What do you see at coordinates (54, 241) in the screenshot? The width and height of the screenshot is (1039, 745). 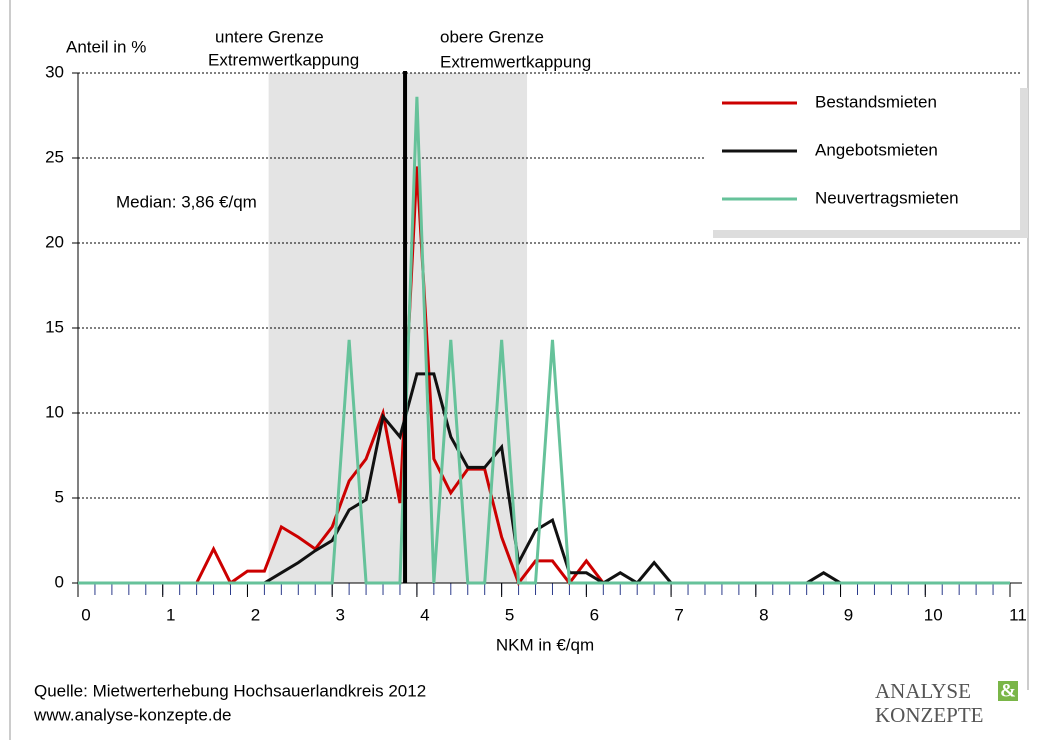 I see `y-tick-label: 20` at bounding box center [54, 241].